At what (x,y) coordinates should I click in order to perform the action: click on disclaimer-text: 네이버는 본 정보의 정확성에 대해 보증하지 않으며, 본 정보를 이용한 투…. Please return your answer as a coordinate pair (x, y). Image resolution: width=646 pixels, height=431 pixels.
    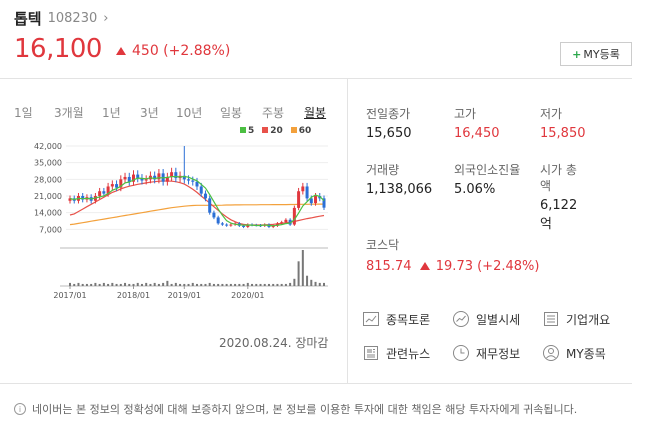
    Looking at the image, I should click on (305, 409).